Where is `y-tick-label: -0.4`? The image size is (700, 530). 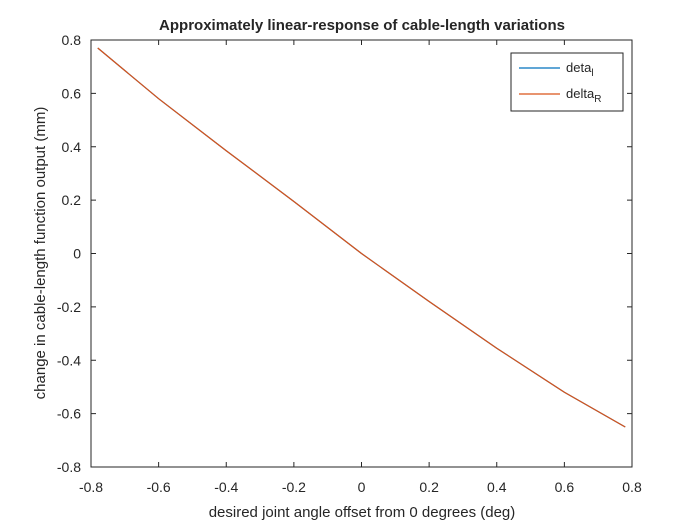 y-tick-label: -0.4 is located at coordinates (69, 360).